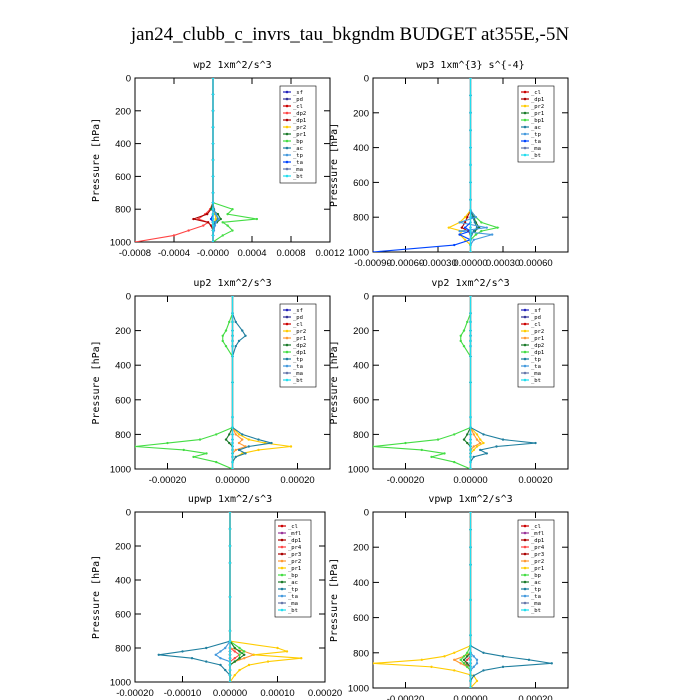 The height and width of the screenshot is (700, 700). Describe the element at coordinates (230, 499) in the screenshot. I see `panel-title: upwp 1xm^2/s^3` at that location.